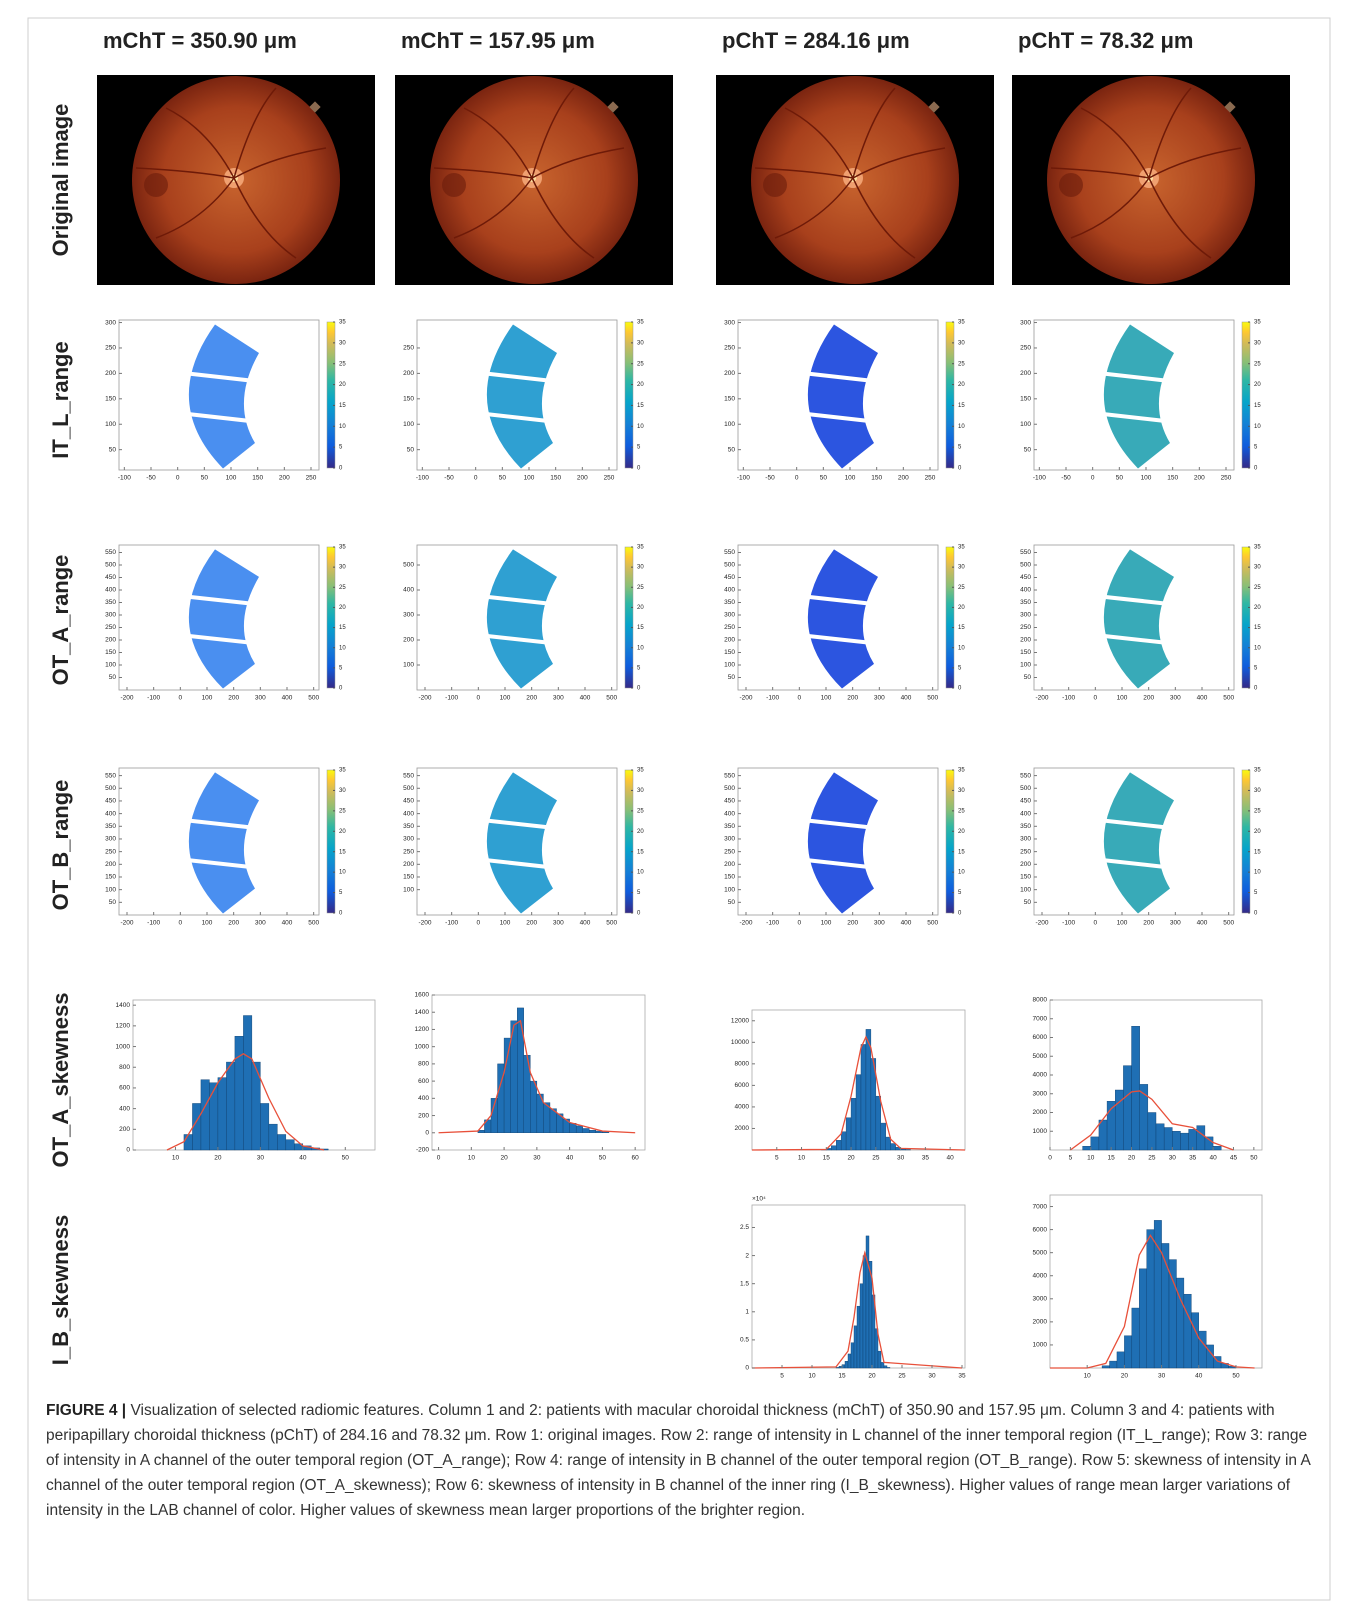 This screenshot has height=1608, width=1360. What do you see at coordinates (926, 1158) in the screenshot?
I see `x-tick-label: 35` at bounding box center [926, 1158].